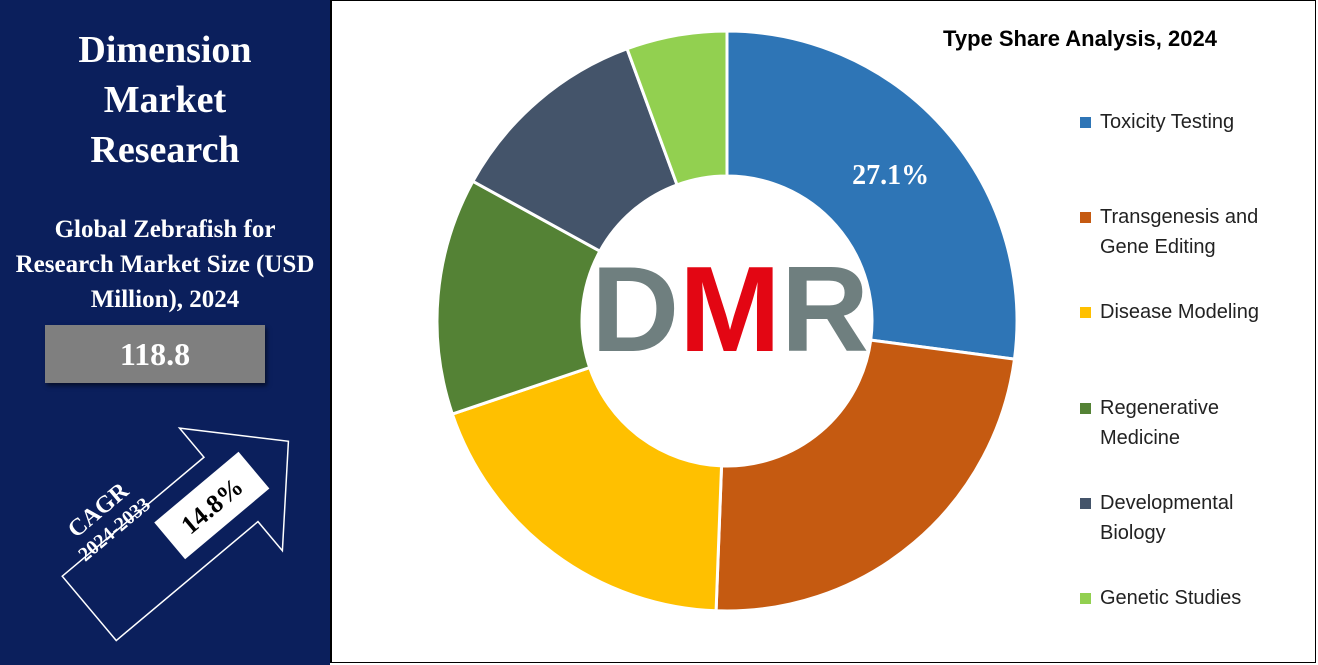 The height and width of the screenshot is (665, 1318). I want to click on legend-item: Developmental Biology, so click(1180, 518).